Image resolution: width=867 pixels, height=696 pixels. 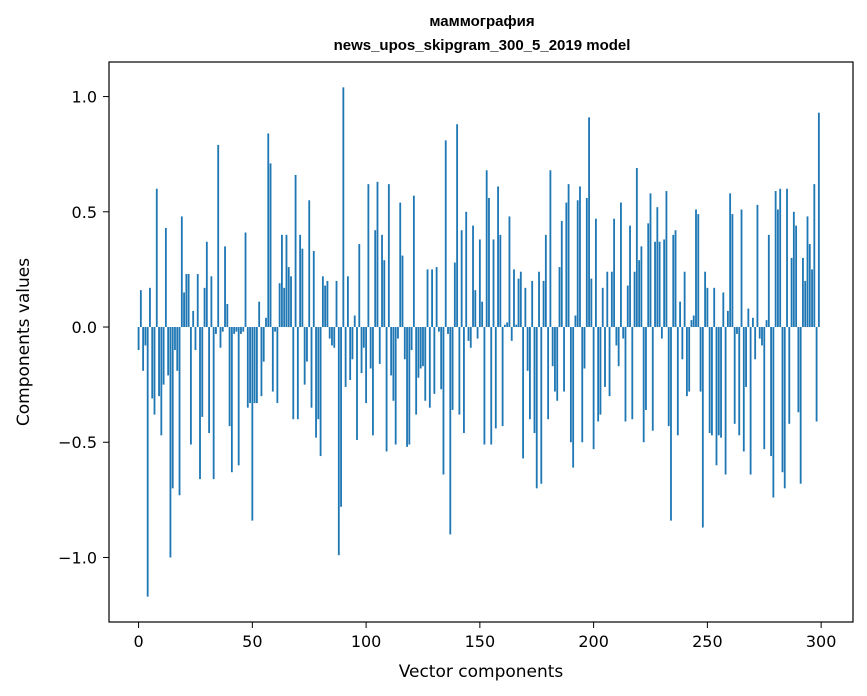 What do you see at coordinates (77, 557) in the screenshot?
I see `y-tick-label: −1.0` at bounding box center [77, 557].